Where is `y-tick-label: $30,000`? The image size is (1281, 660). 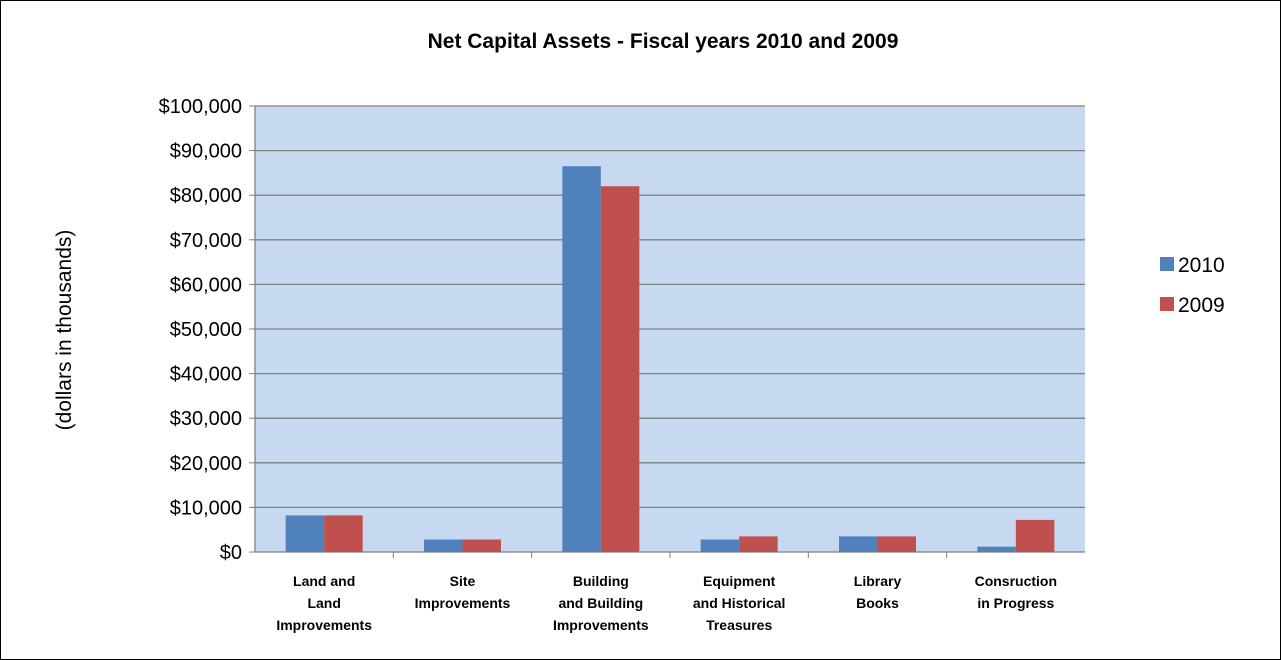 y-tick-label: $30,000 is located at coordinates (206, 419).